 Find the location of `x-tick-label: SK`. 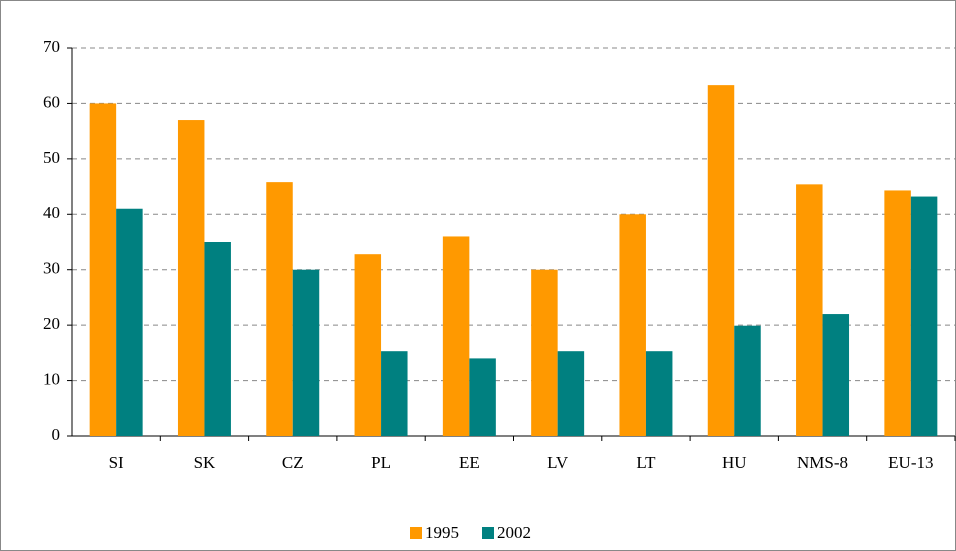

x-tick-label: SK is located at coordinates (205, 462).